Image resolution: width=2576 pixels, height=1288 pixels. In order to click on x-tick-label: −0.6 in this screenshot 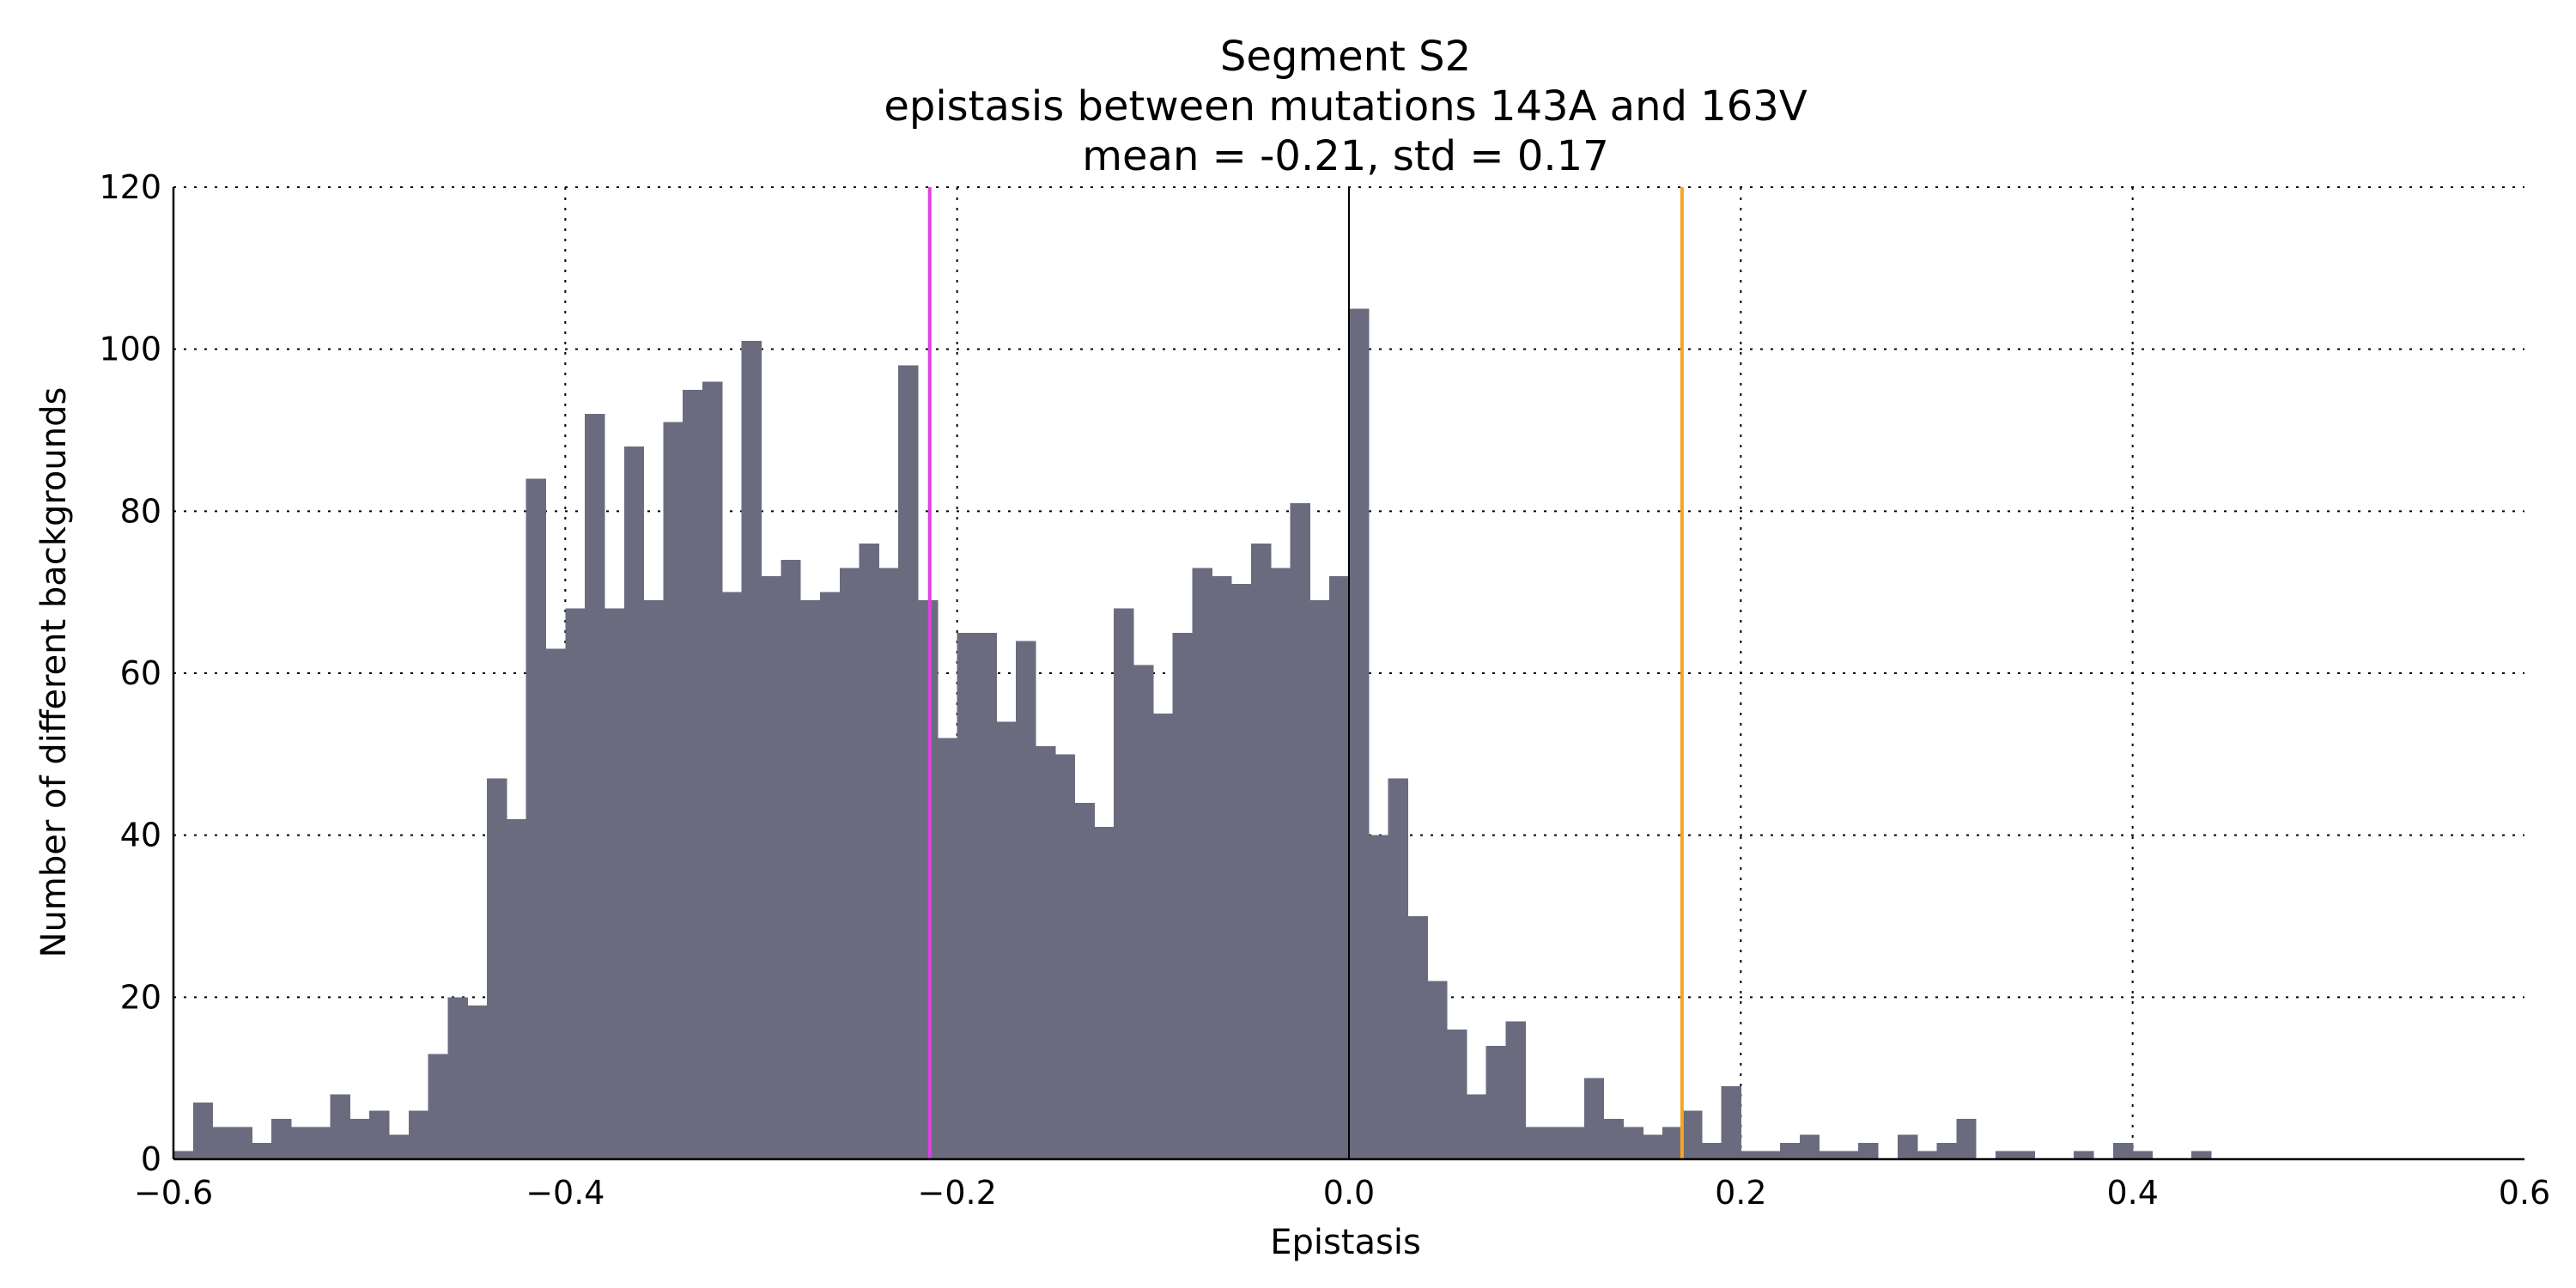, I will do `click(174, 1193)`.